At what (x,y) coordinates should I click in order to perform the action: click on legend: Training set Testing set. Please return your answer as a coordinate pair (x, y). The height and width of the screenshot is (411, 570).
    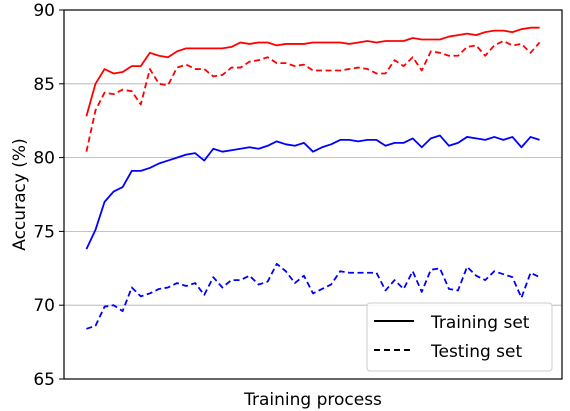
    Looking at the image, I should click on (459, 337).